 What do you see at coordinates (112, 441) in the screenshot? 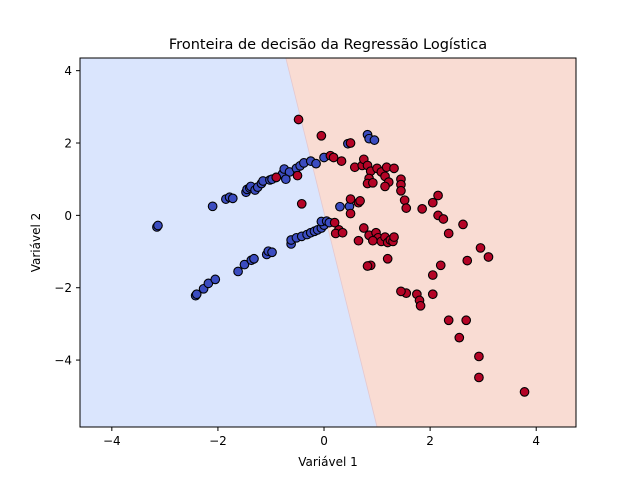
I see `x-tick-label: −4` at bounding box center [112, 441].